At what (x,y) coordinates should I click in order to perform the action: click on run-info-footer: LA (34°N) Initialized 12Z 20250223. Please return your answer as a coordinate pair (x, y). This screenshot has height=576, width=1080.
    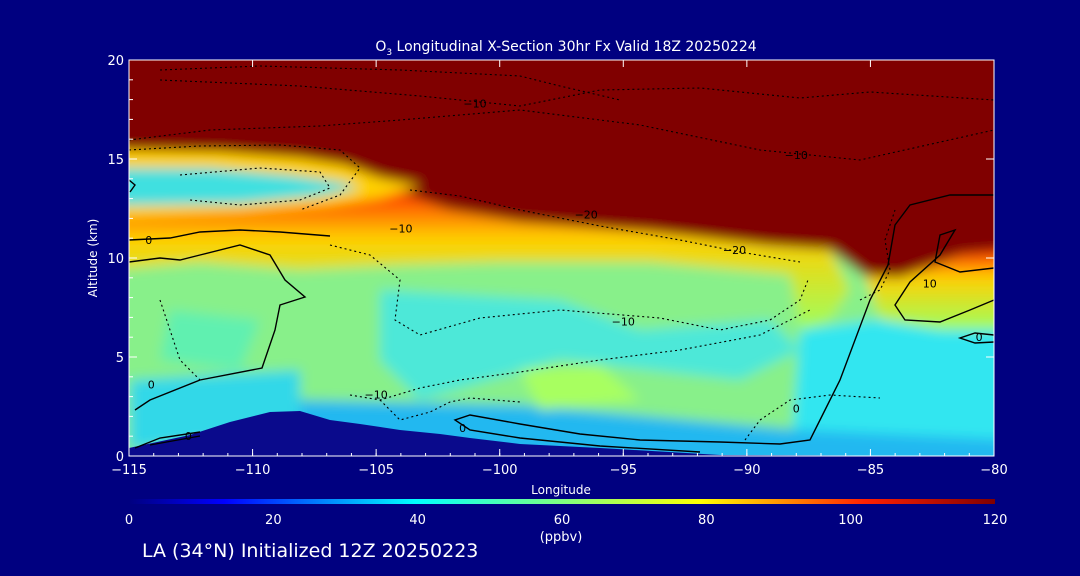
    Looking at the image, I should click on (310, 551).